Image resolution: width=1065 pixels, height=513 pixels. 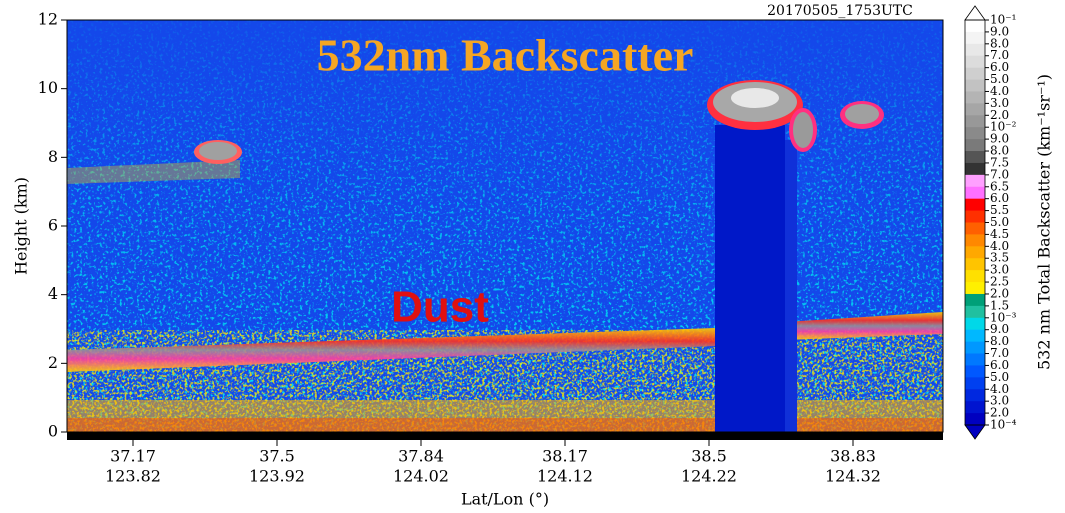 What do you see at coordinates (53, 156) in the screenshot?
I see `y-tick-label: 8` at bounding box center [53, 156].